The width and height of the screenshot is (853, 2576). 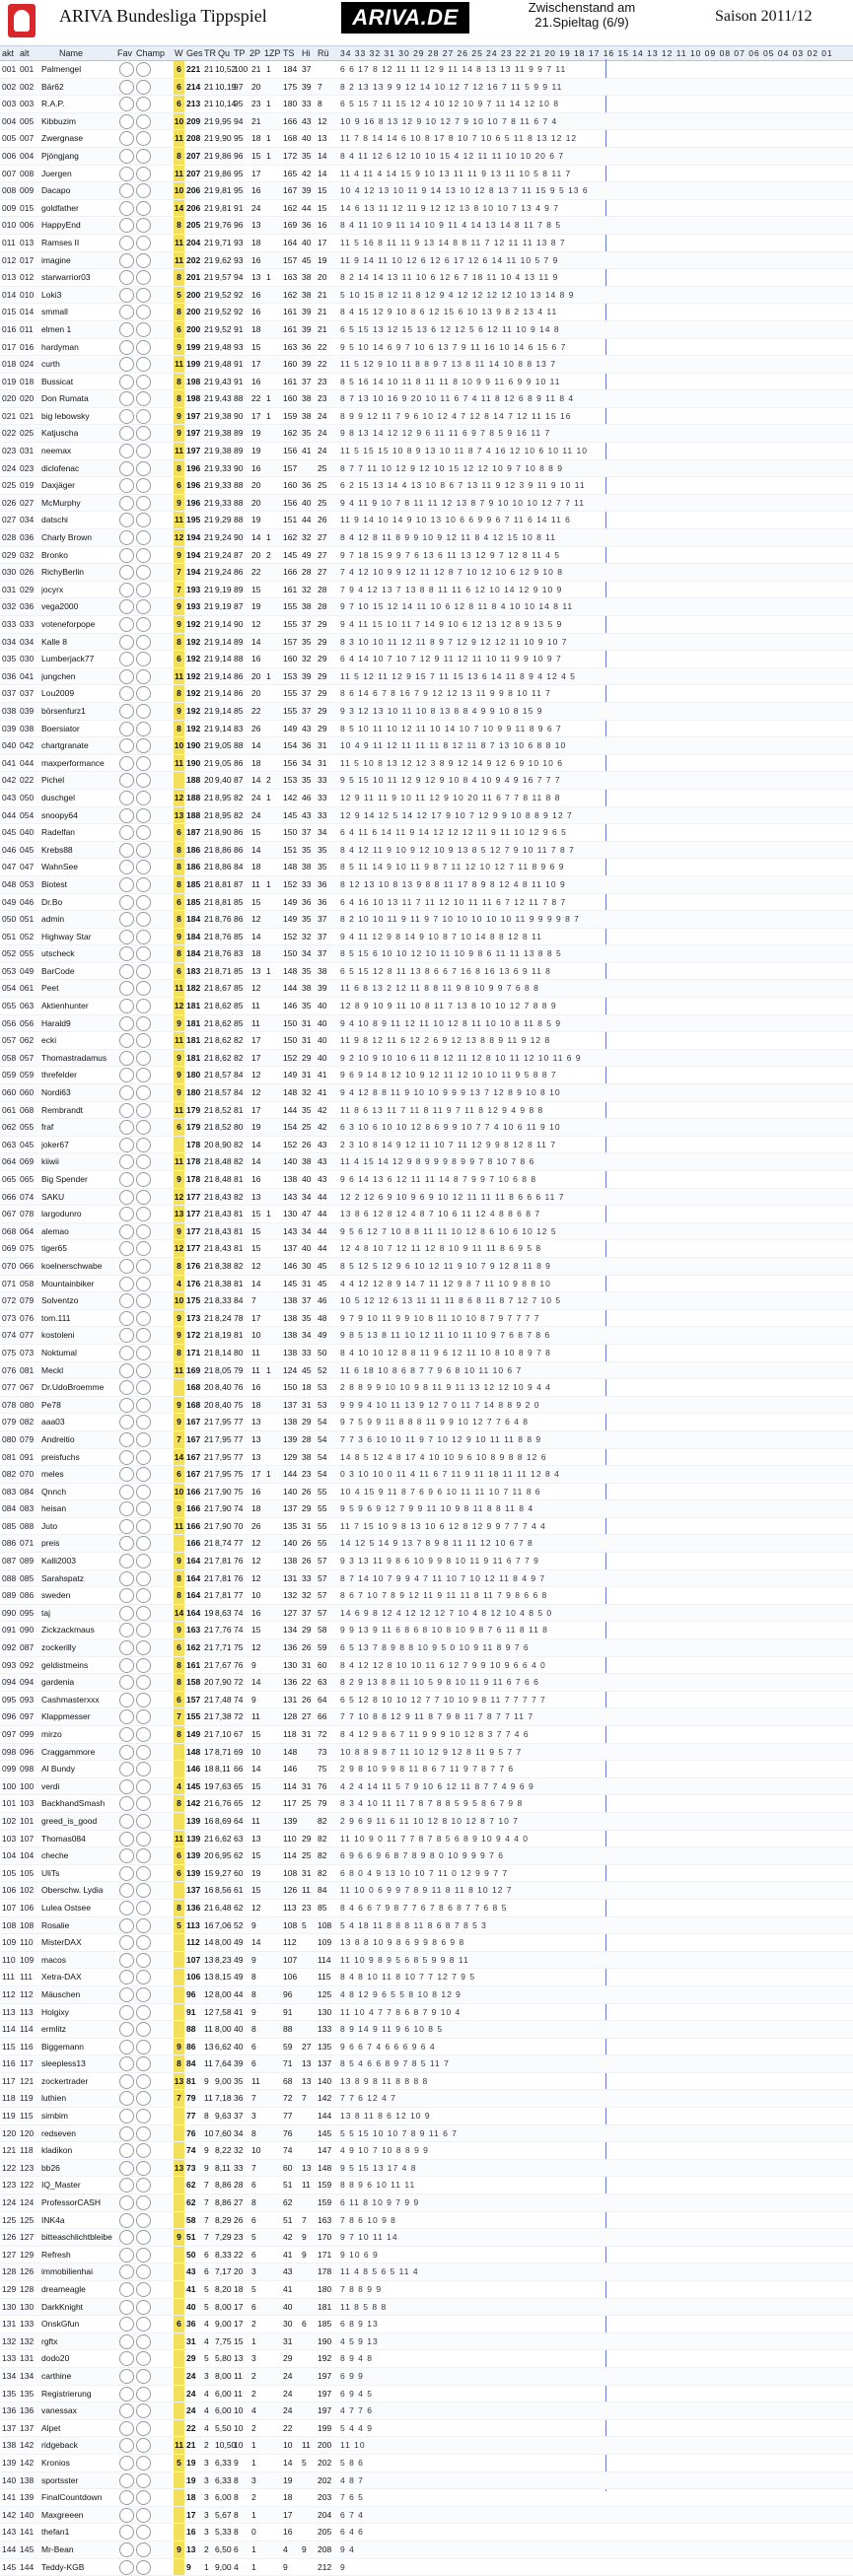 What do you see at coordinates (76, 1457) in the screenshot?
I see `cell-name: preisfuchs` at bounding box center [76, 1457].